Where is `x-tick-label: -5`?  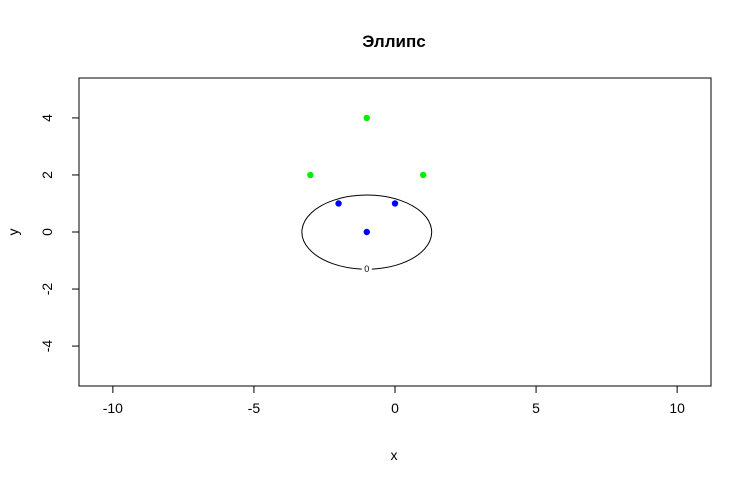 x-tick-label: -5 is located at coordinates (254, 408).